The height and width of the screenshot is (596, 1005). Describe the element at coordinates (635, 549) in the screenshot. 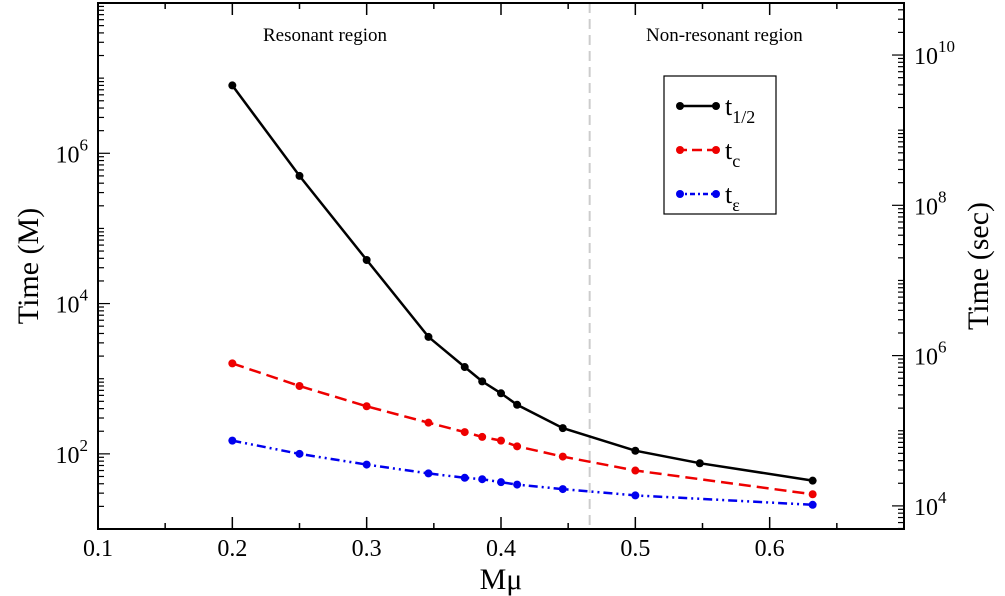

I see `x-tick-label: 0.5` at that location.